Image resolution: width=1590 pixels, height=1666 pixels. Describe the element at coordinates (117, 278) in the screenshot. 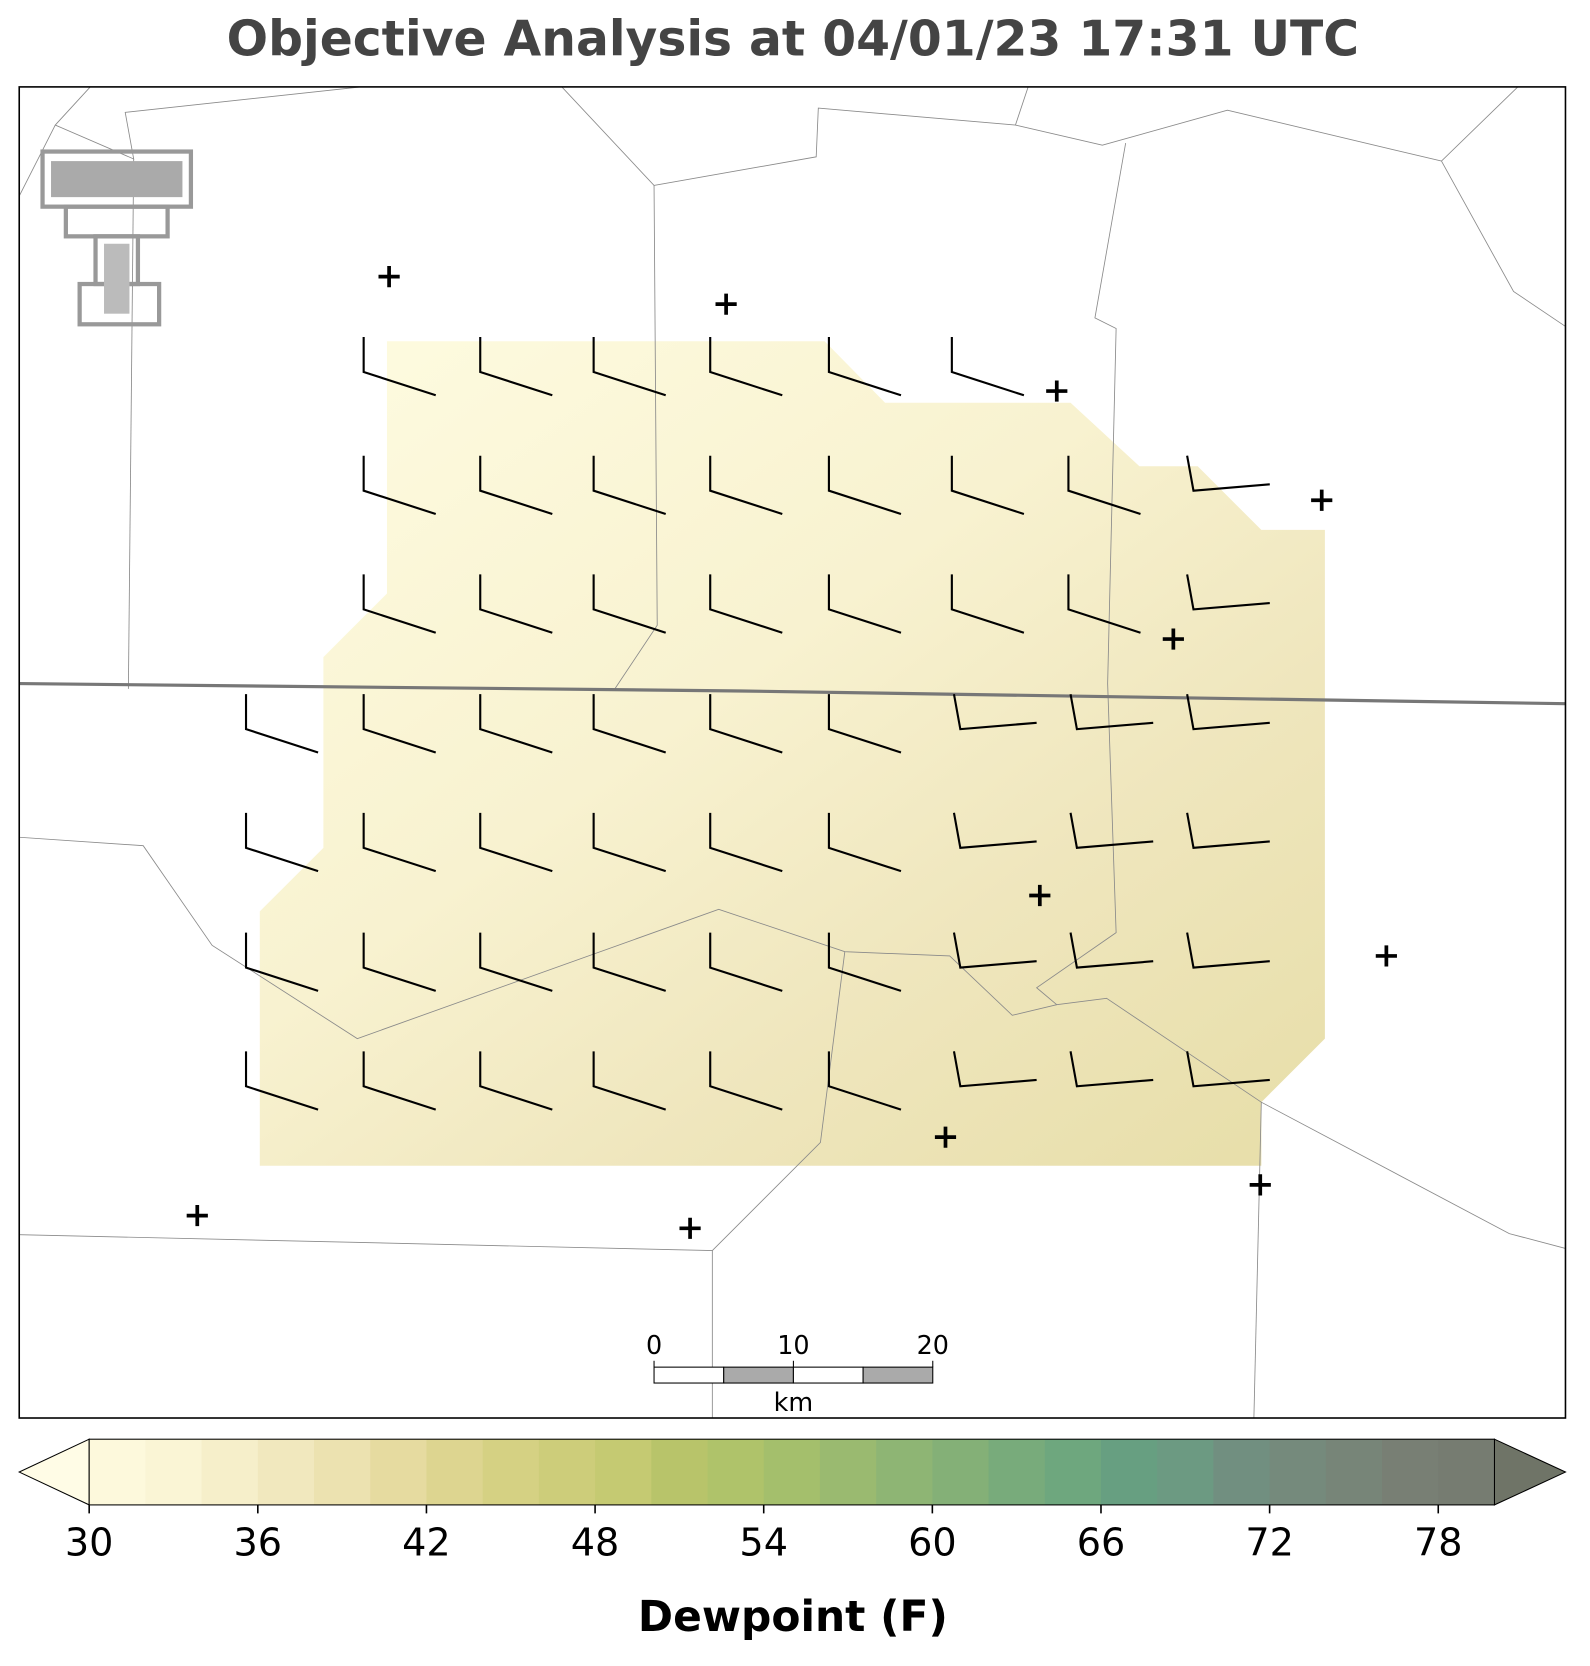

I see `logo-stem-fill` at that location.